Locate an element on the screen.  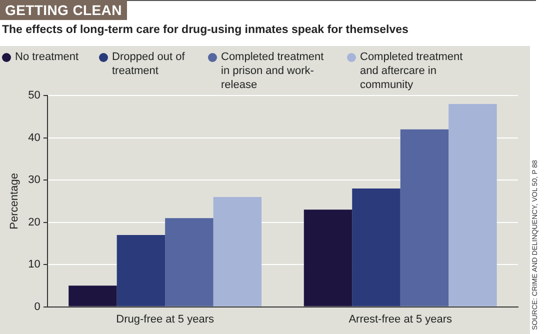
chart-title: GETTING CLEAN is located at coordinates (63, 10).